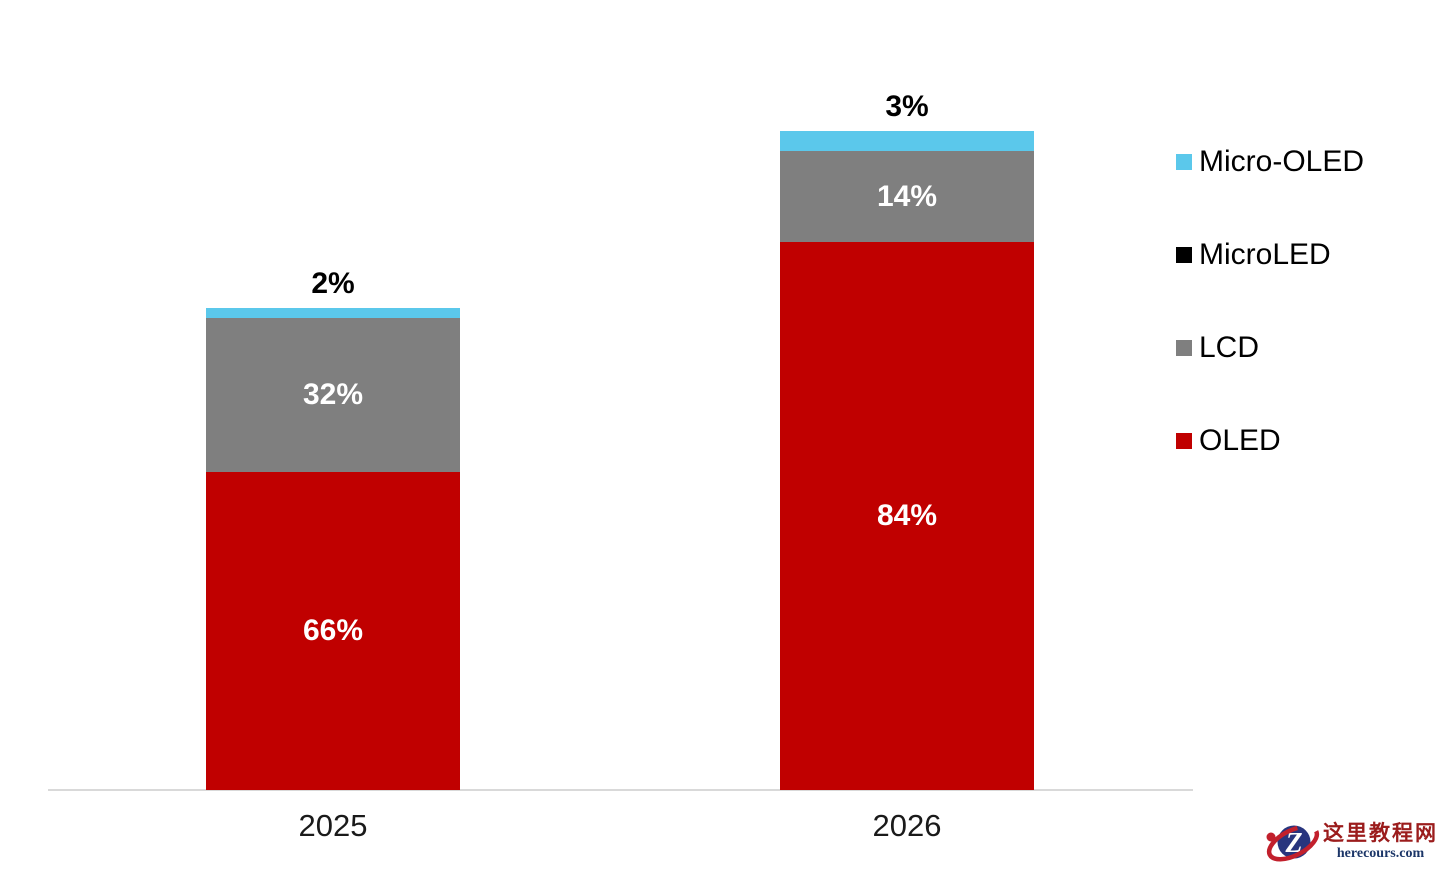 The height and width of the screenshot is (872, 1440). Describe the element at coordinates (1184, 255) in the screenshot. I see `legend-swatch-microled` at that location.